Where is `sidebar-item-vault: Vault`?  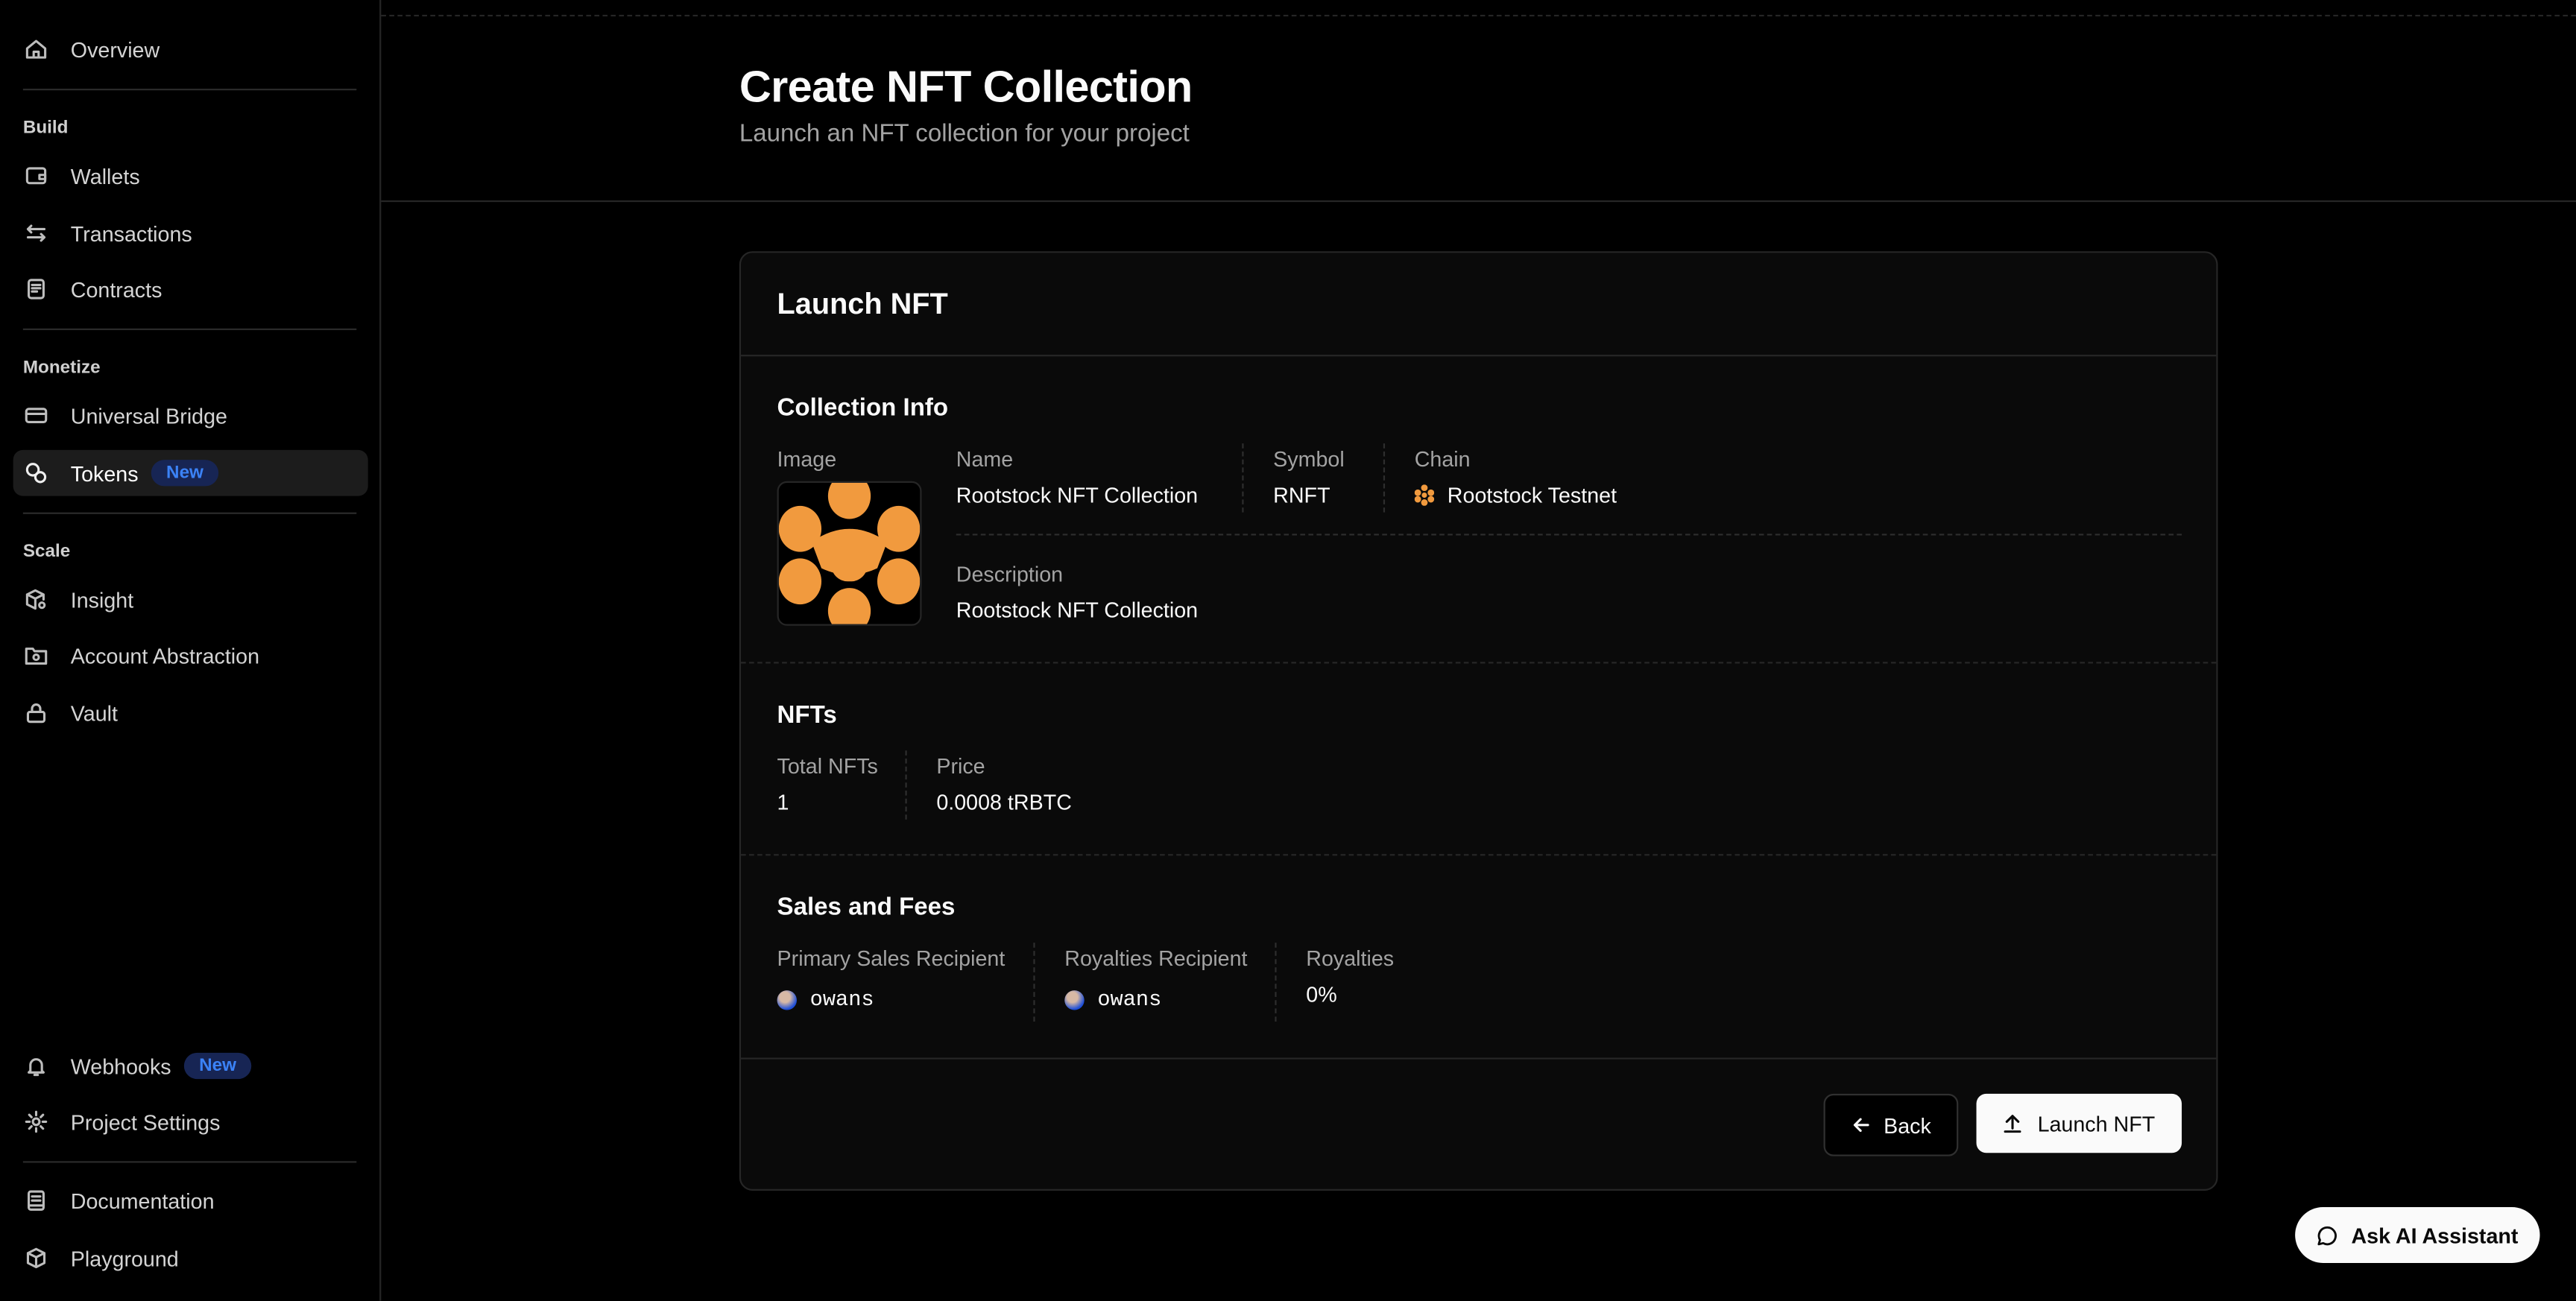
sidebar-item-vault: Vault is located at coordinates (191, 713).